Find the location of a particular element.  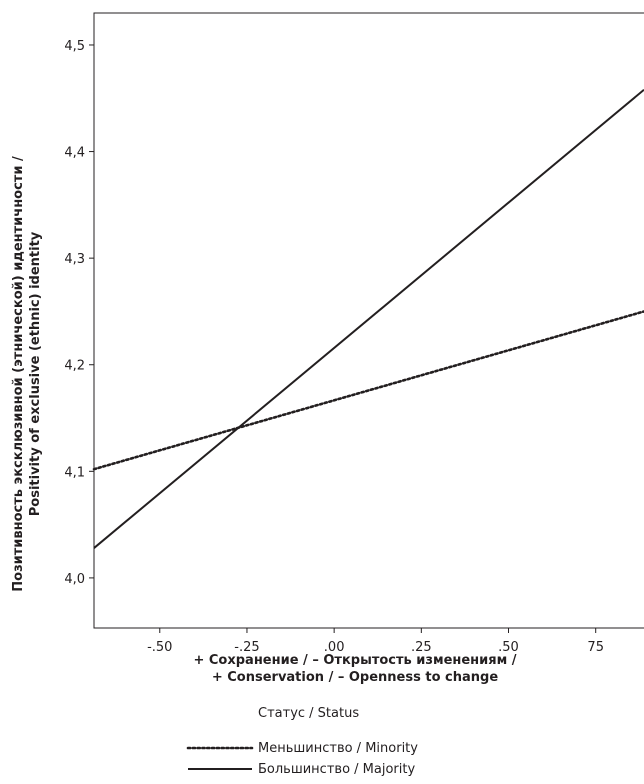

x-tick-label: -.50 is located at coordinates (159, 647).